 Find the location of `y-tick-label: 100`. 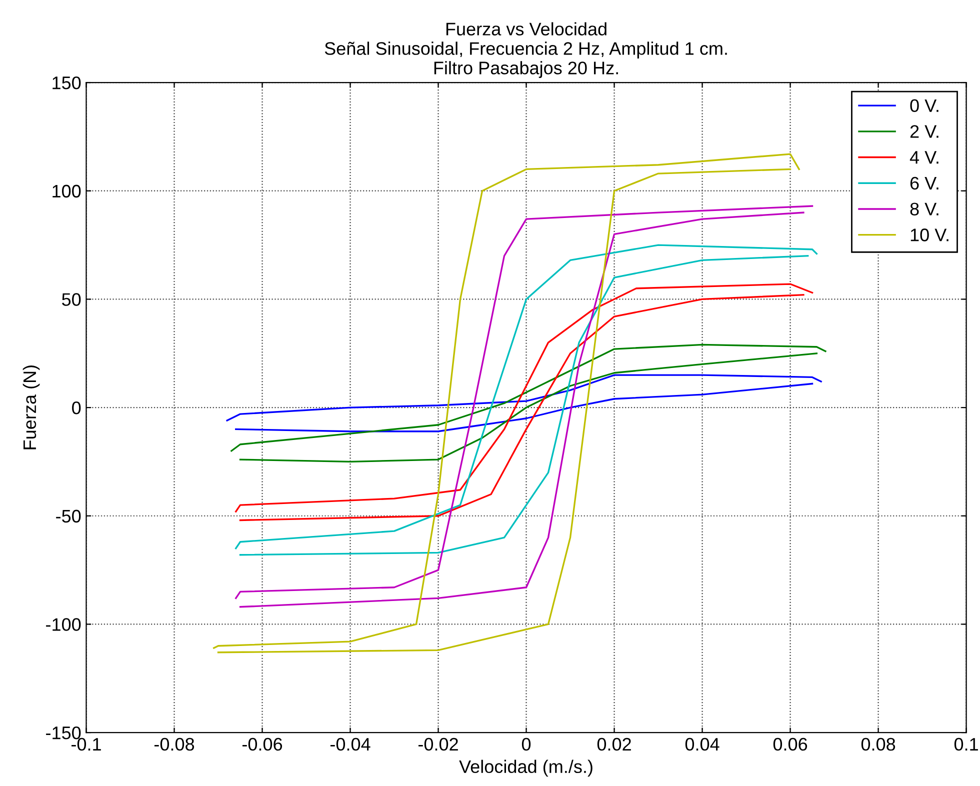

y-tick-label: 100 is located at coordinates (66, 191).